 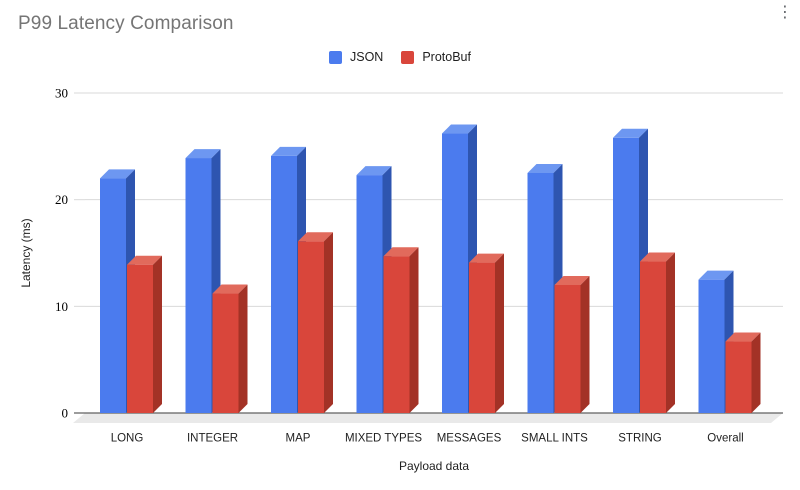 What do you see at coordinates (554, 439) in the screenshot?
I see `x-tick-label-small-ints: SMALL INTS` at bounding box center [554, 439].